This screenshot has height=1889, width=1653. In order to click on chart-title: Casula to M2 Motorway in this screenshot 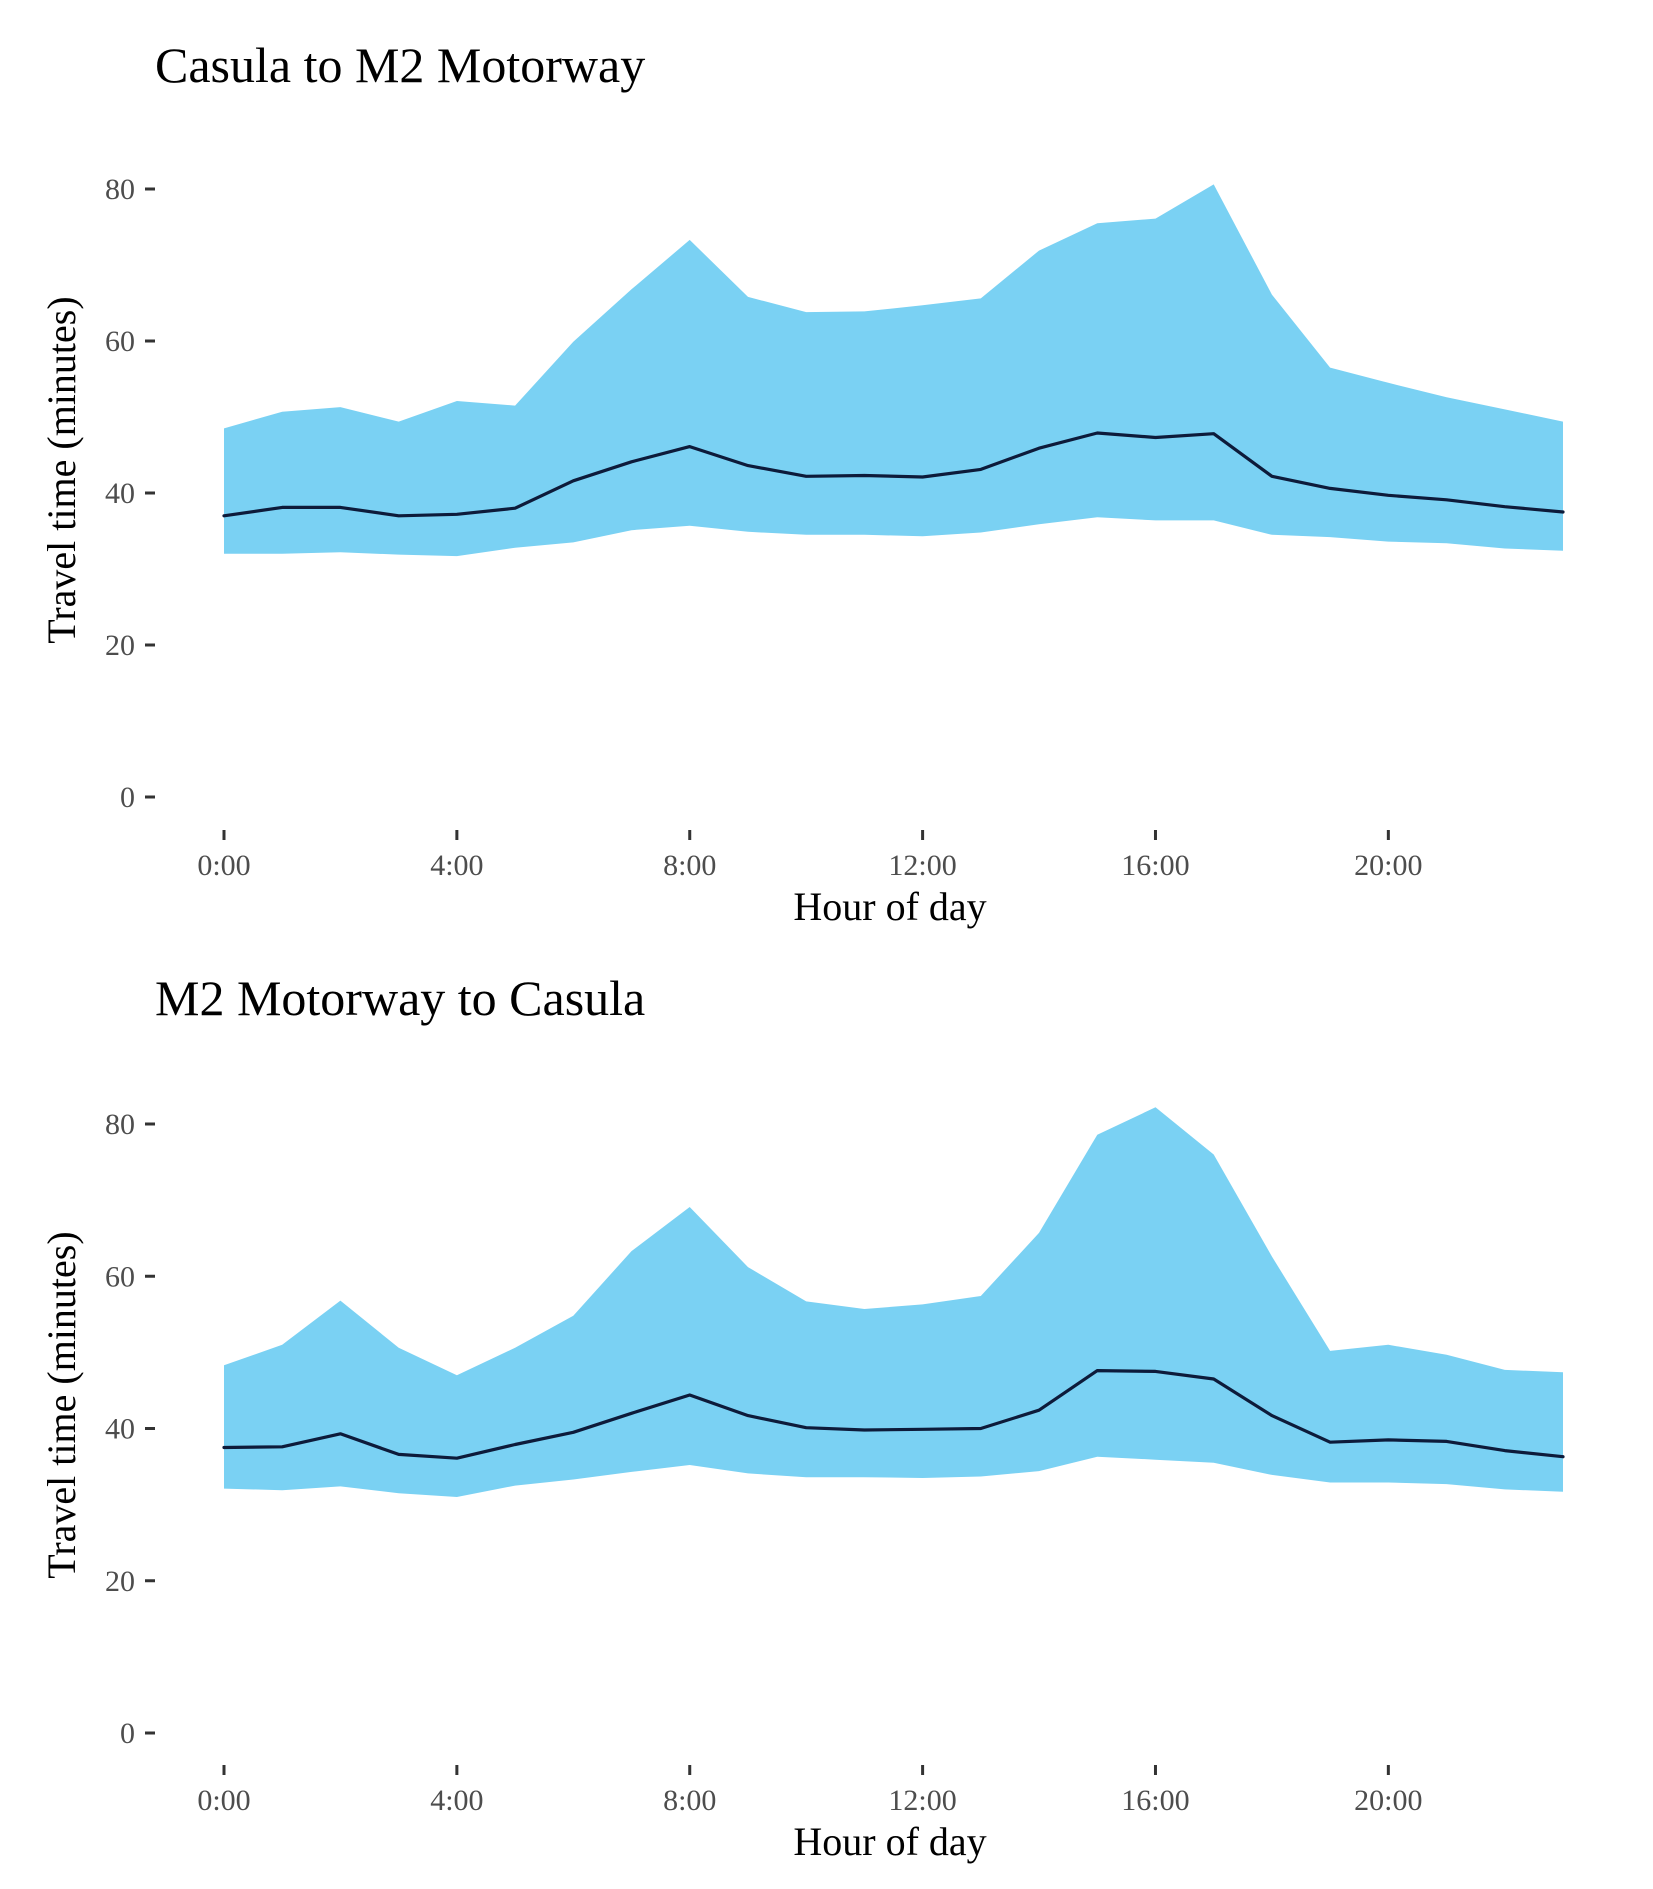, I will do `click(400, 65)`.